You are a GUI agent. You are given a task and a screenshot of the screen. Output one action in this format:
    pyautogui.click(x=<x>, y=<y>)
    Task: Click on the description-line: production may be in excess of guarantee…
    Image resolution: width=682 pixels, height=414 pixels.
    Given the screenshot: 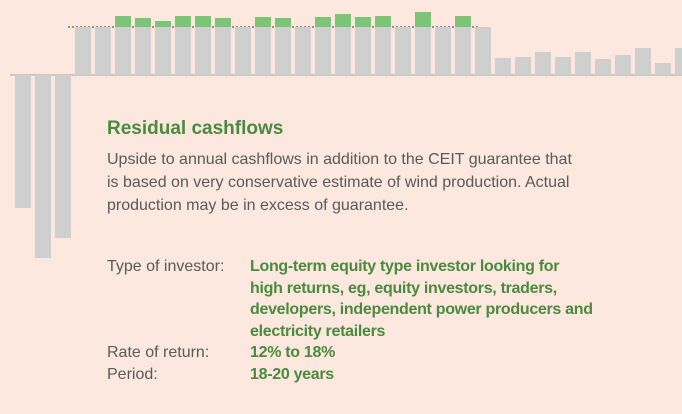 What is the action you would take?
    pyautogui.click(x=258, y=205)
    